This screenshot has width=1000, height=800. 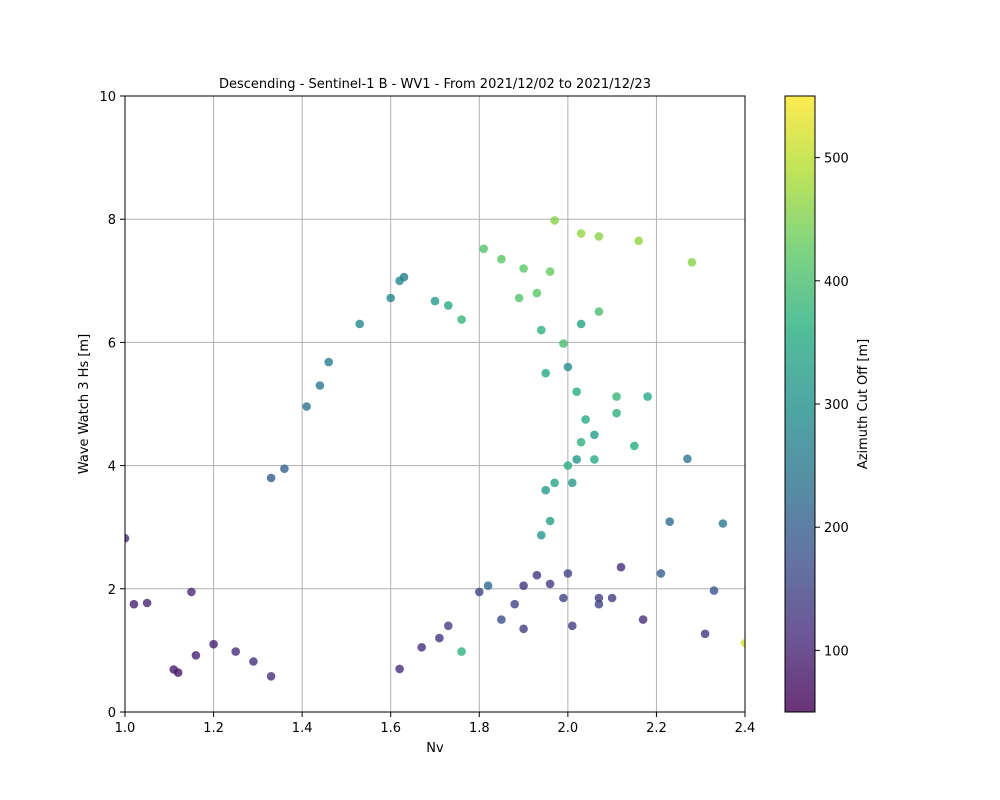 I want to click on y-tick-label: 0, so click(x=112, y=713).